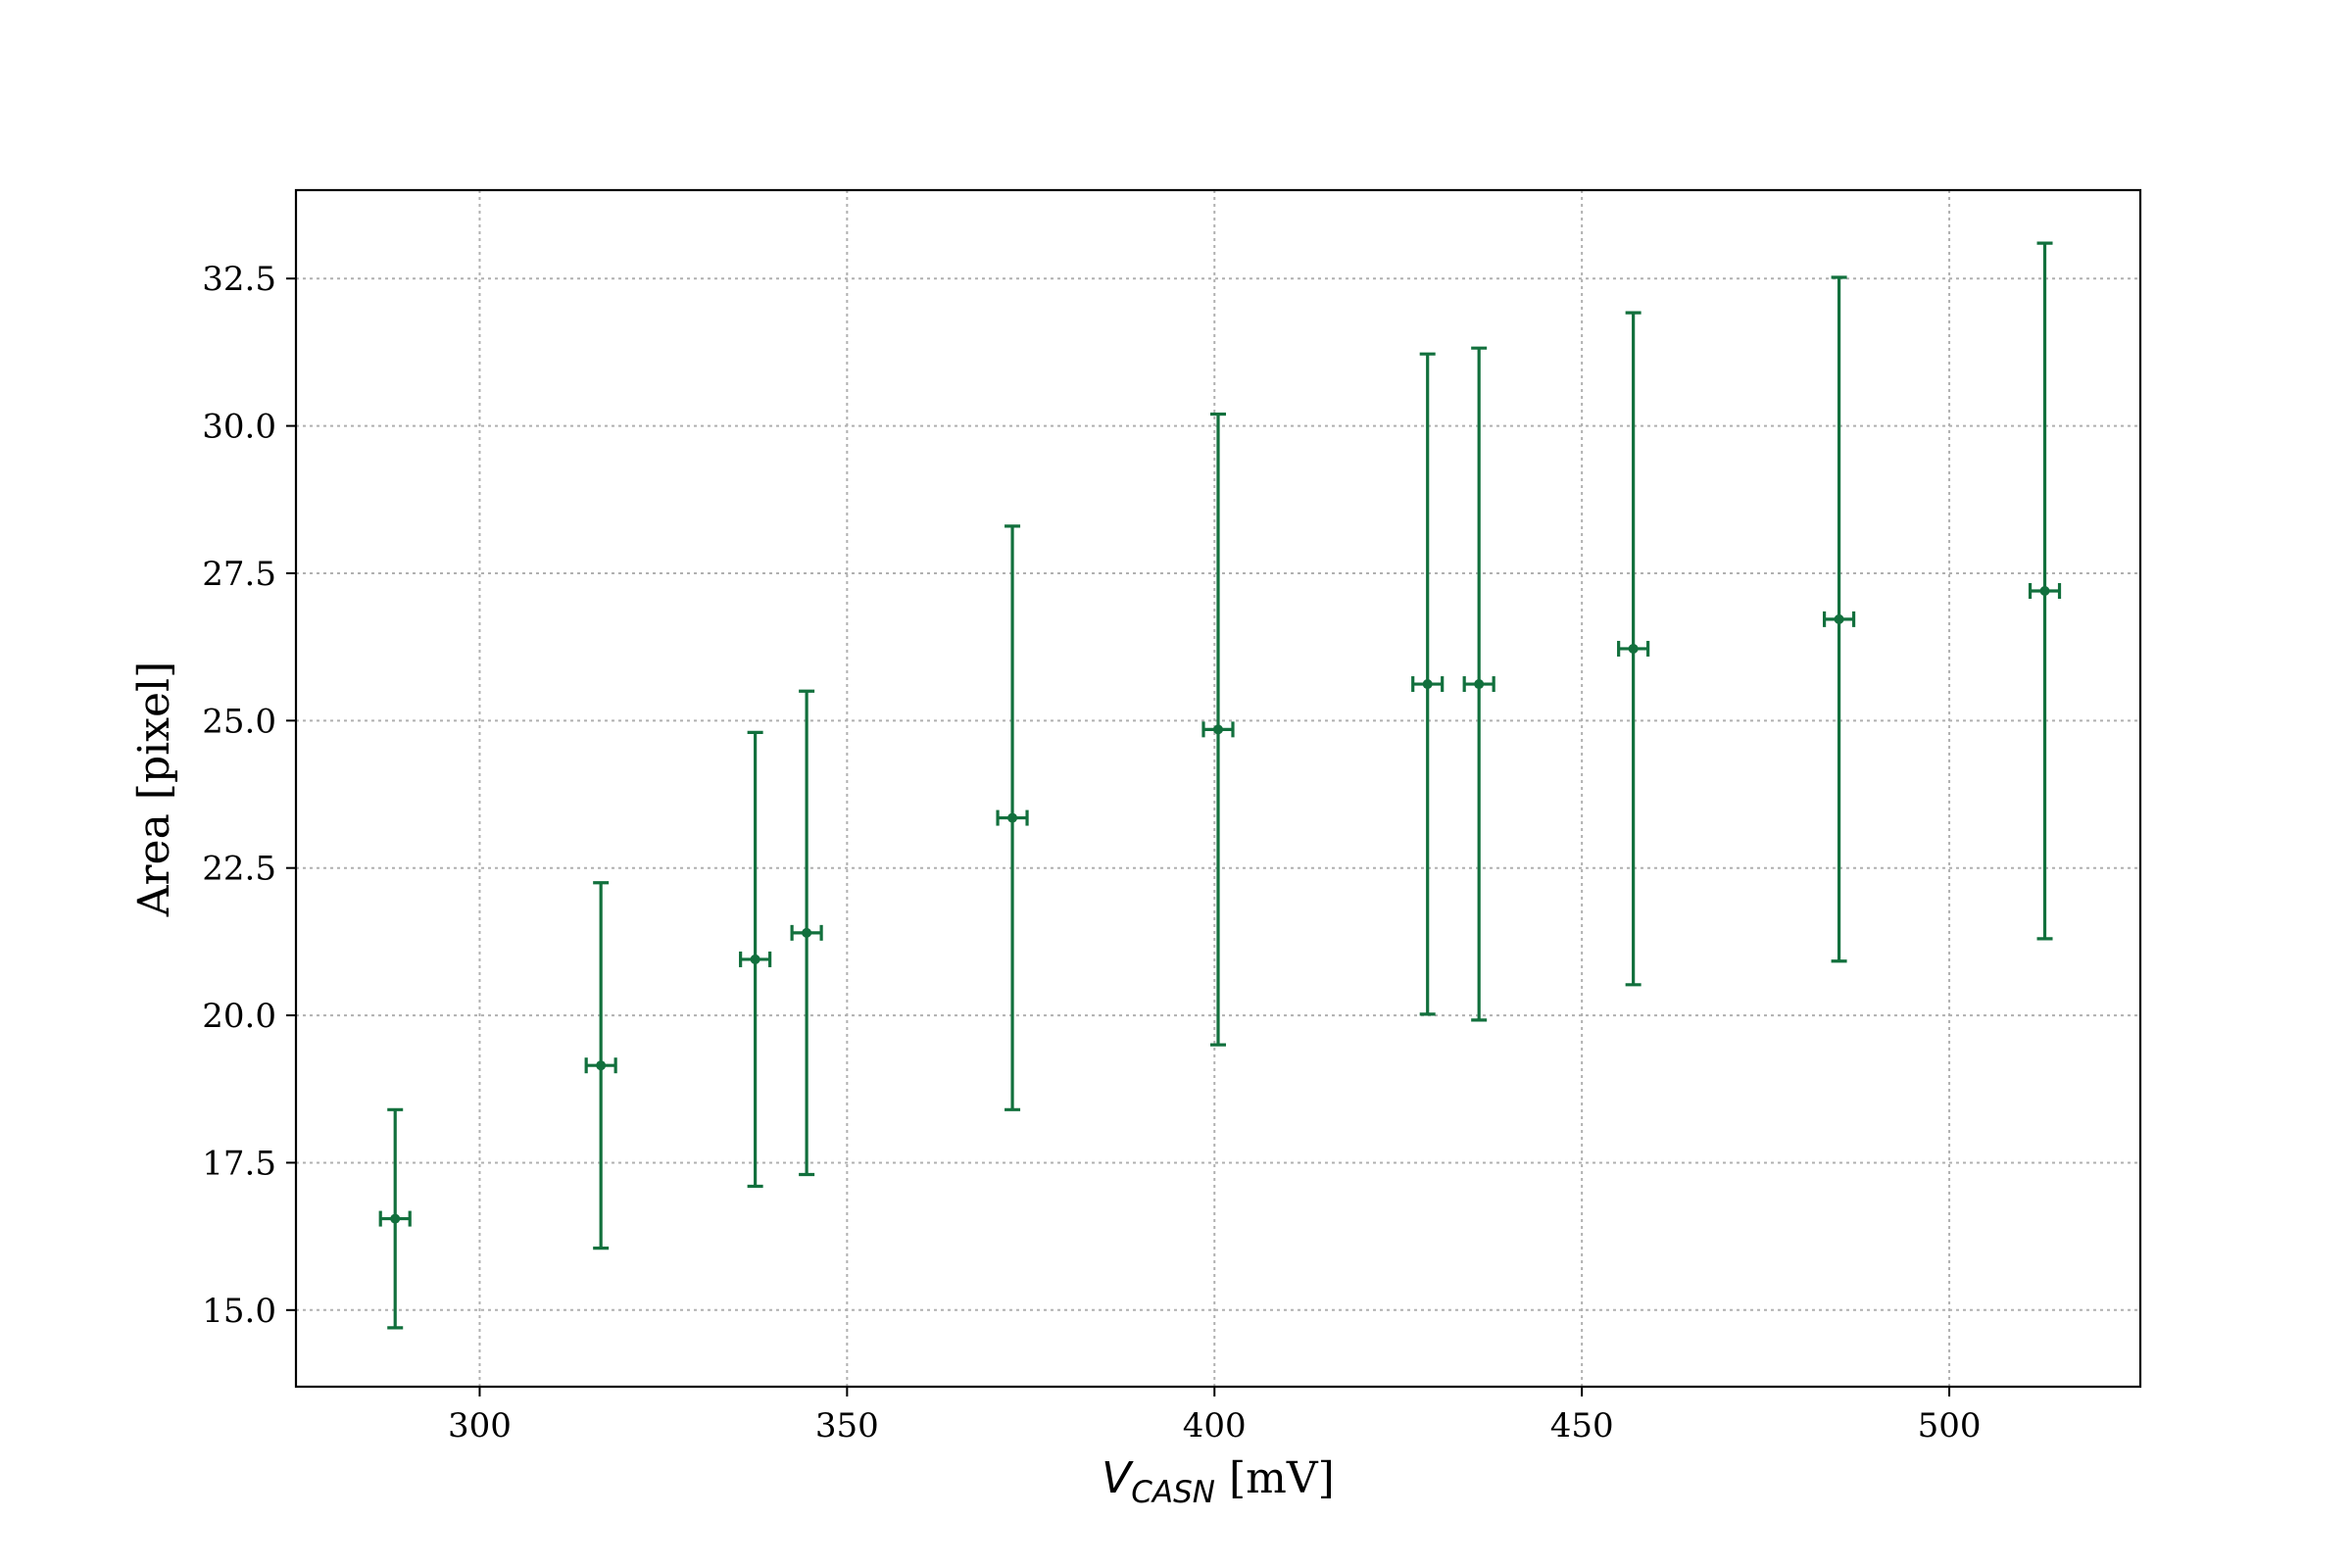 The width and height of the screenshot is (2352, 1568). What do you see at coordinates (239, 279) in the screenshot?
I see `y-tick-label: 32.5` at bounding box center [239, 279].